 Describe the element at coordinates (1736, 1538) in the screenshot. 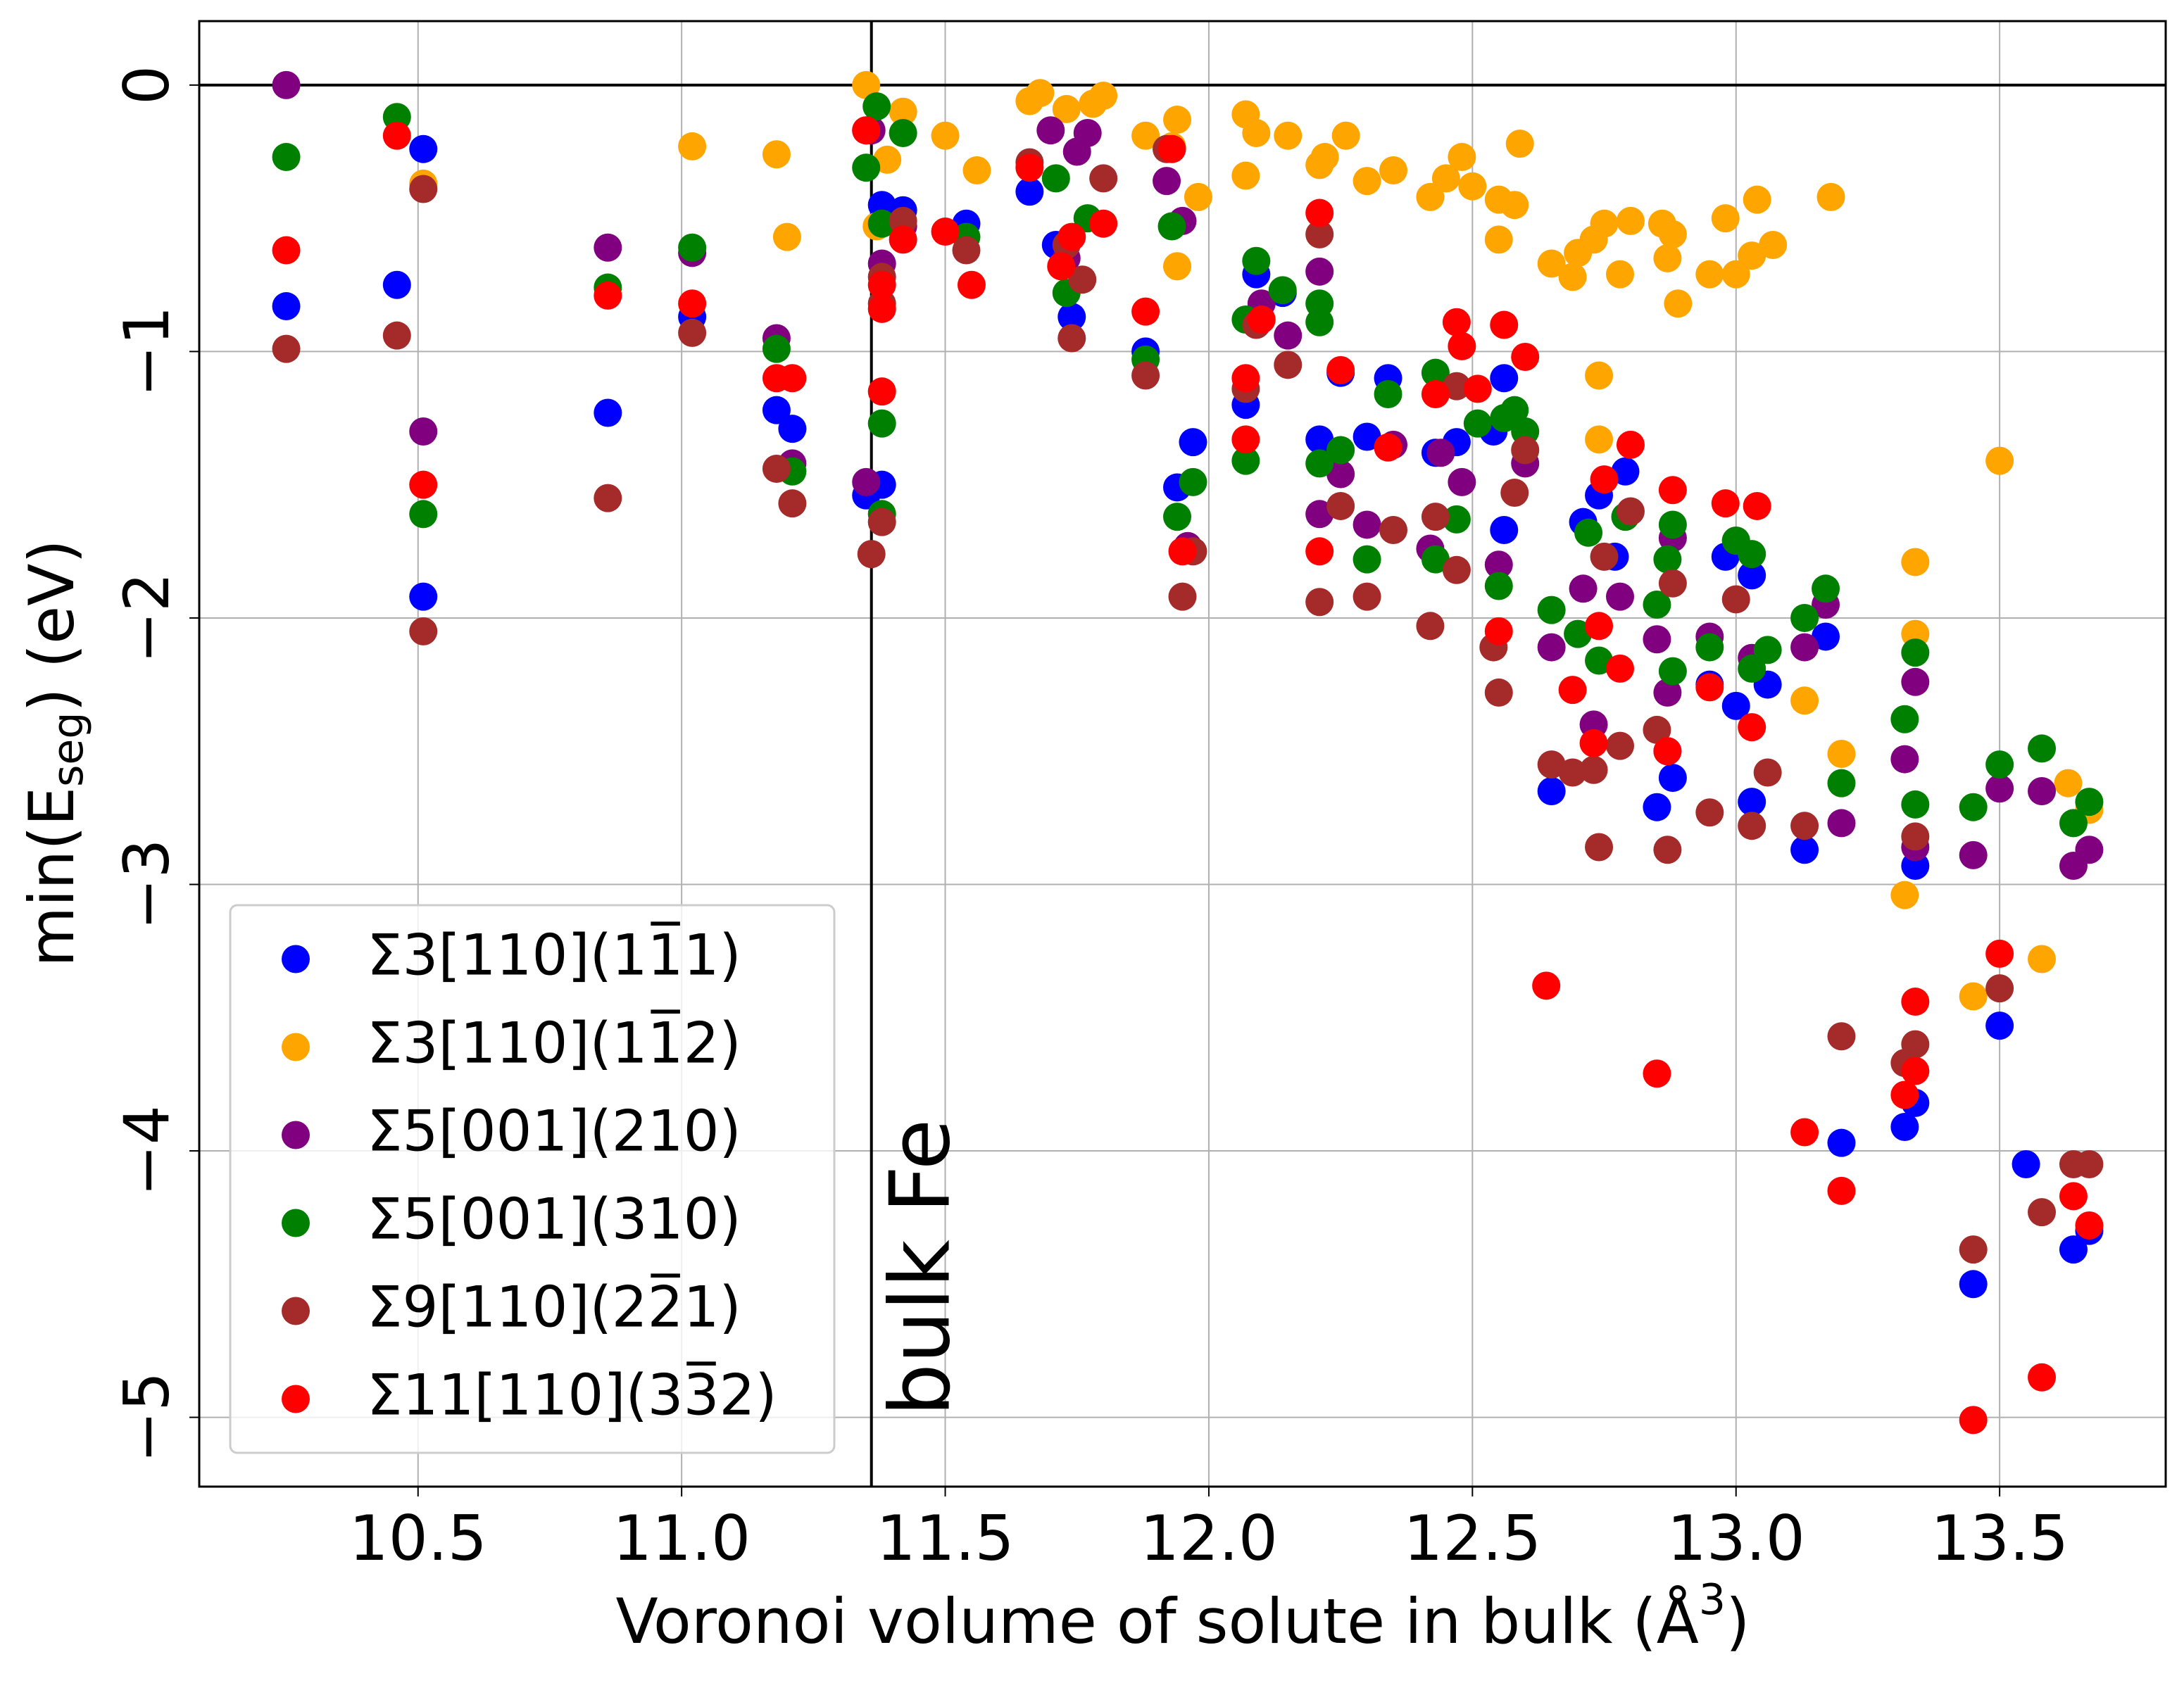

I see `x-tick-label: 13.0` at that location.